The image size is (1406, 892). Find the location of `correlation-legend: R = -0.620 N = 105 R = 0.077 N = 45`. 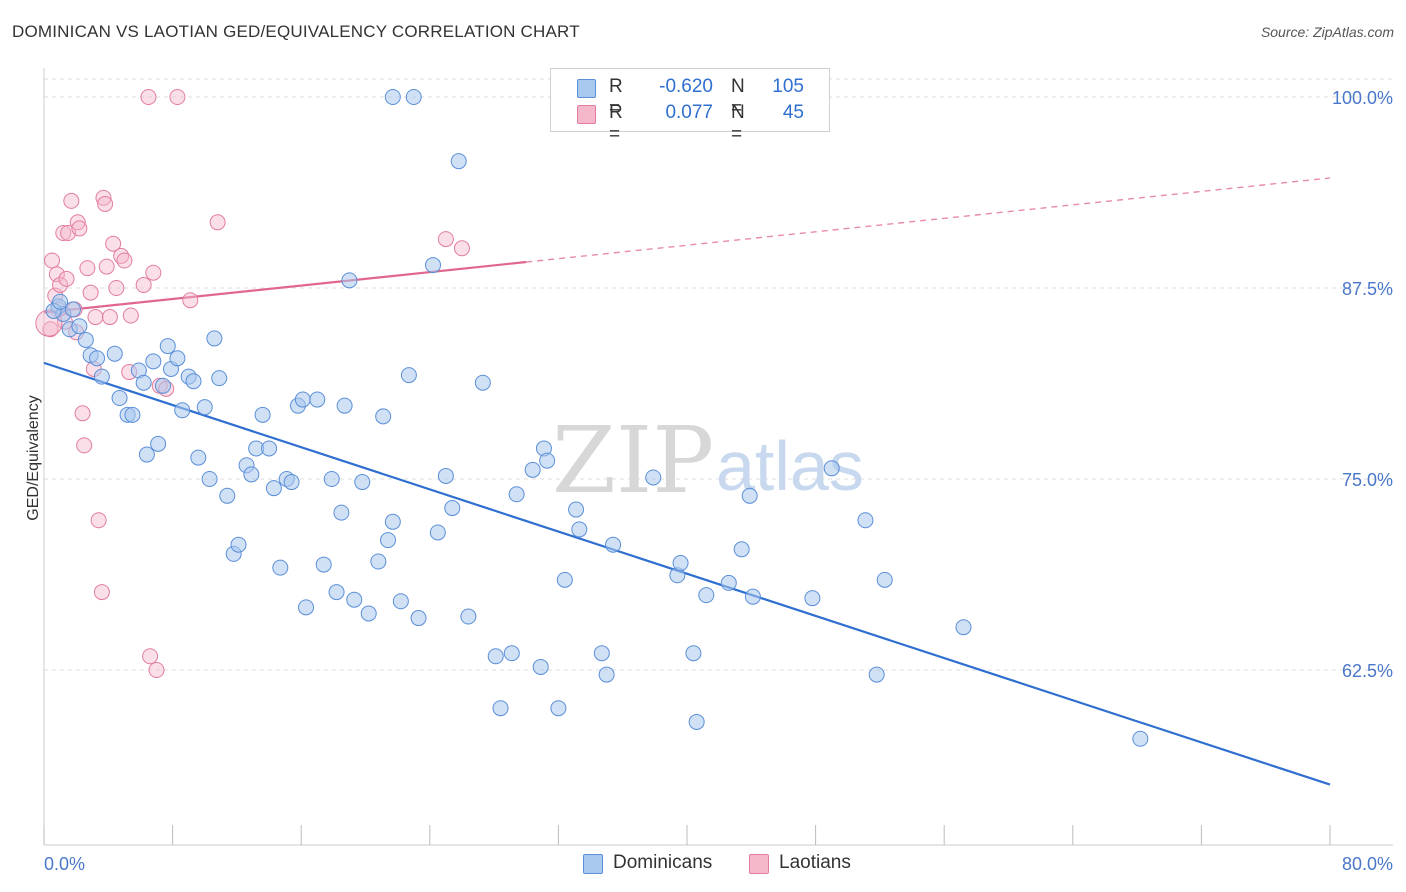

correlation-legend: R = -0.620 N = 105 R = 0.077 N = 45 is located at coordinates (690, 106).